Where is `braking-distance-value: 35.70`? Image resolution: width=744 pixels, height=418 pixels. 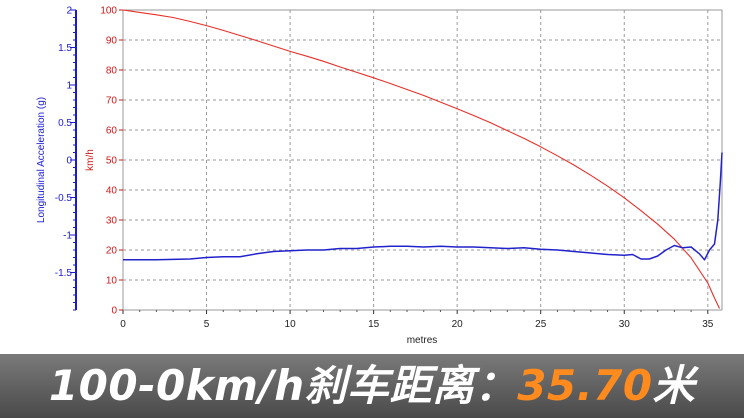
braking-distance-value: 35.70 is located at coordinates (584, 385).